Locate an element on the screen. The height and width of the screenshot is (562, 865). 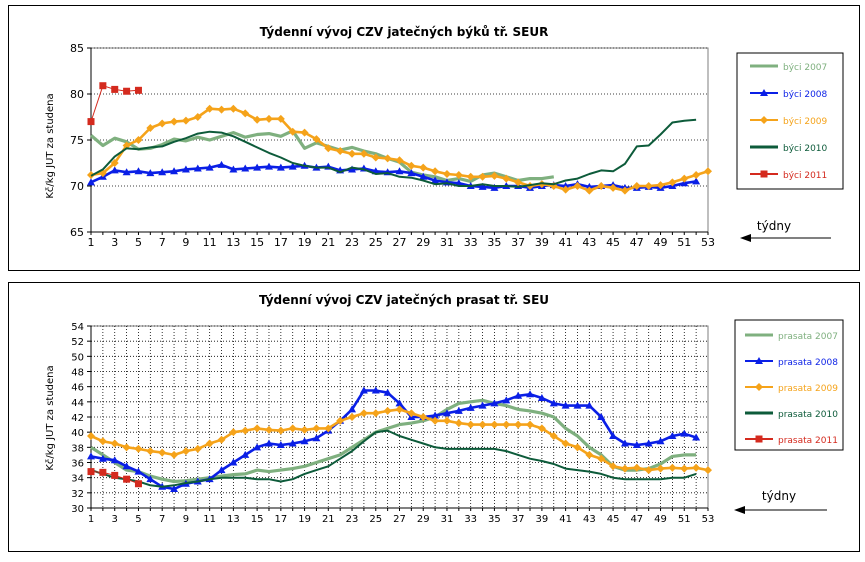
legend-label: prasata 2009 is located at coordinates (808, 389).